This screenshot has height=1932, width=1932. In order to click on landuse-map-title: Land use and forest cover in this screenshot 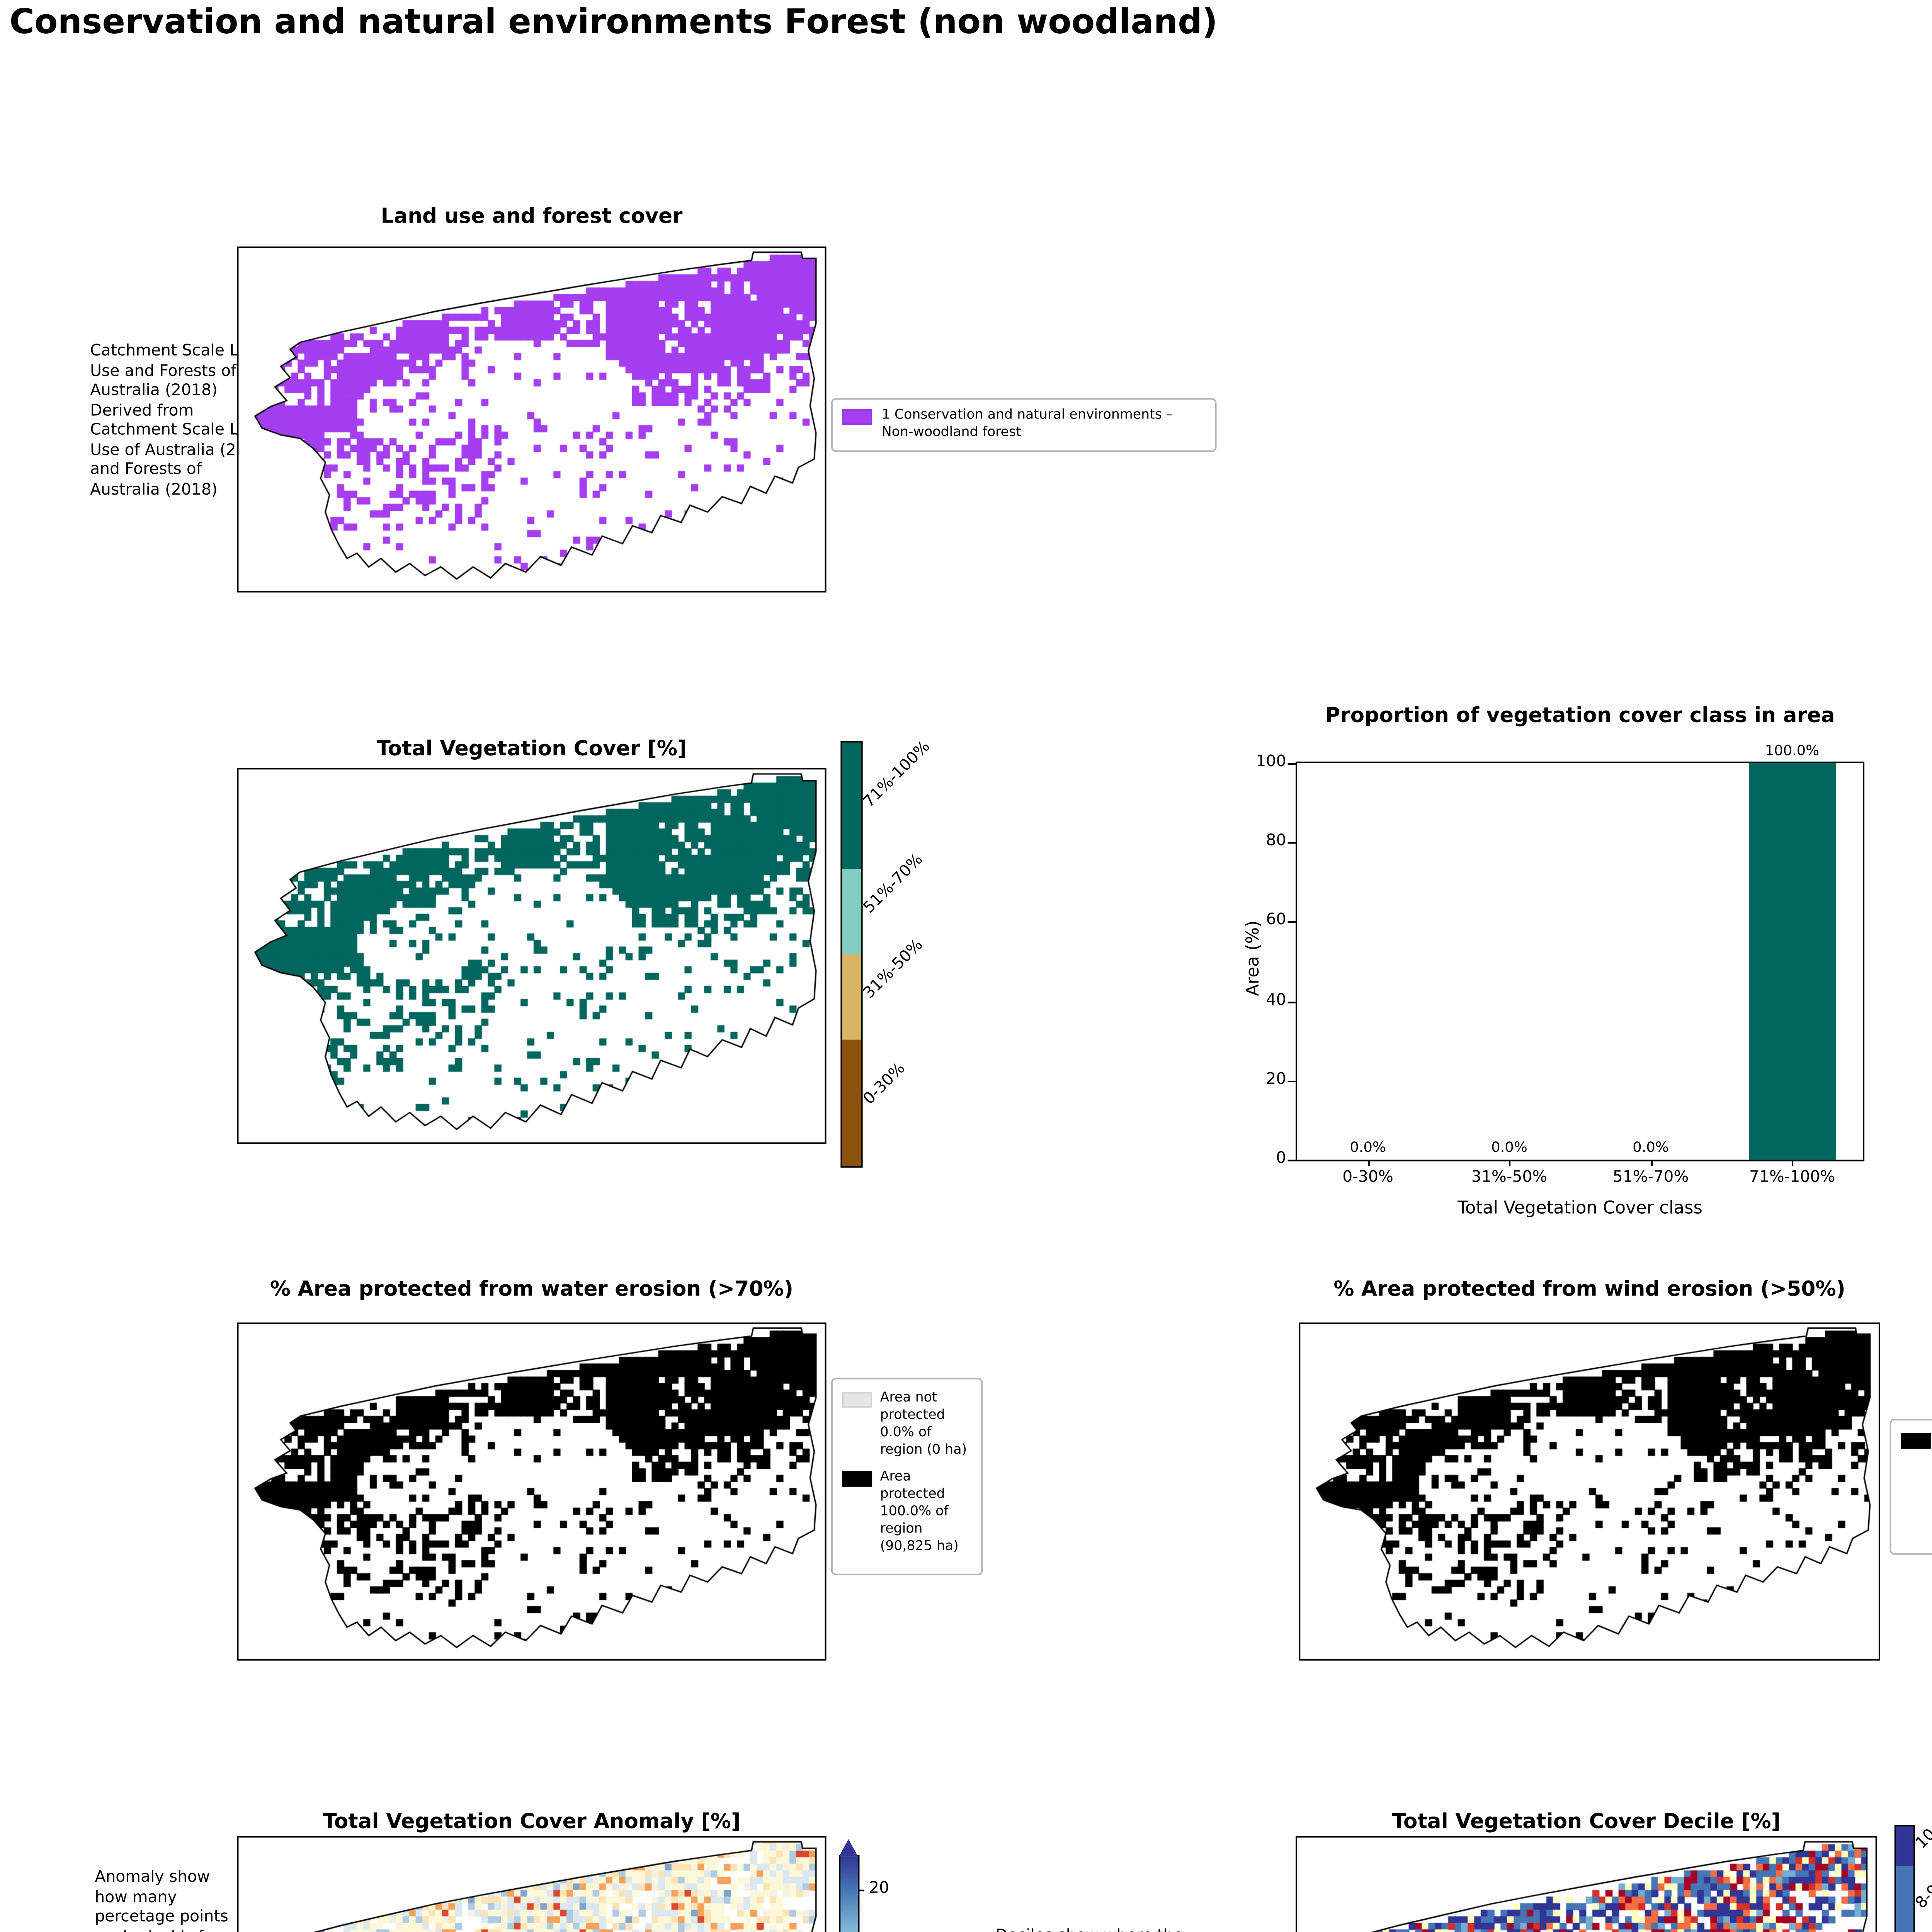, I will do `click(532, 217)`.